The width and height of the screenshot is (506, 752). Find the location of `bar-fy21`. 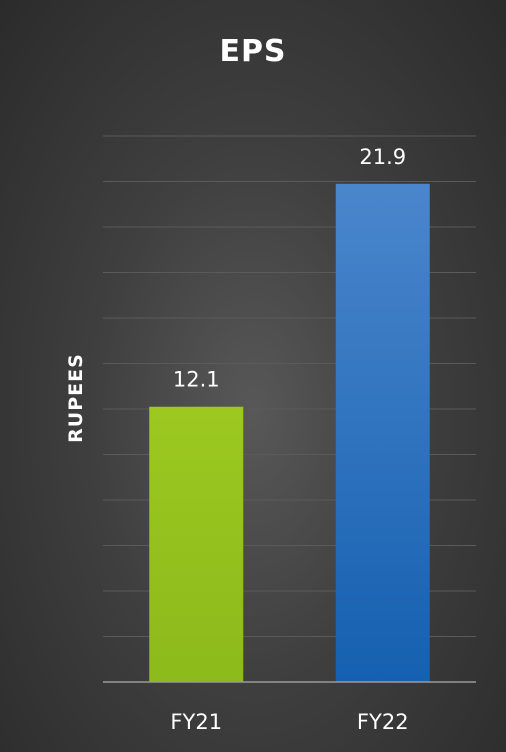

bar-fy21 is located at coordinates (196, 544).